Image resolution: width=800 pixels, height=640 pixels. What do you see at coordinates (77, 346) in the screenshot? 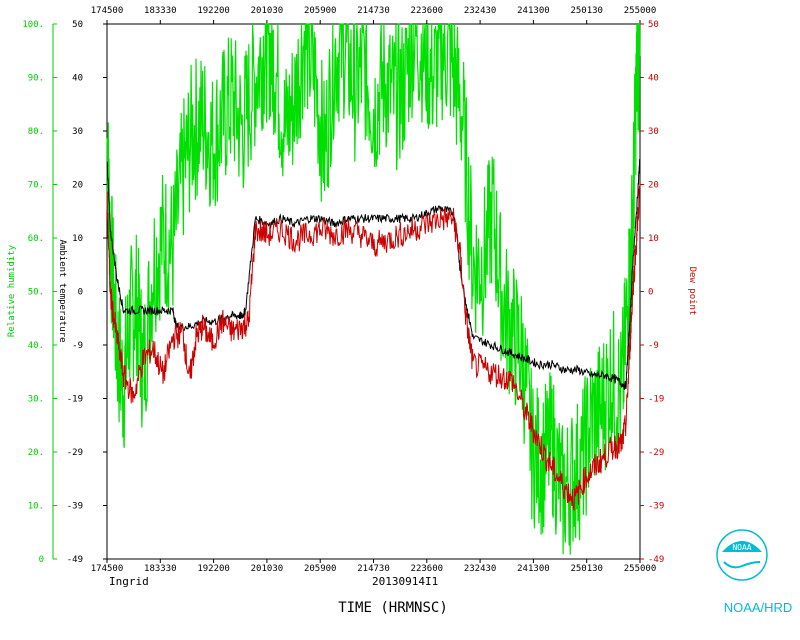
I see `temp-tick-label: -9` at bounding box center [77, 346].